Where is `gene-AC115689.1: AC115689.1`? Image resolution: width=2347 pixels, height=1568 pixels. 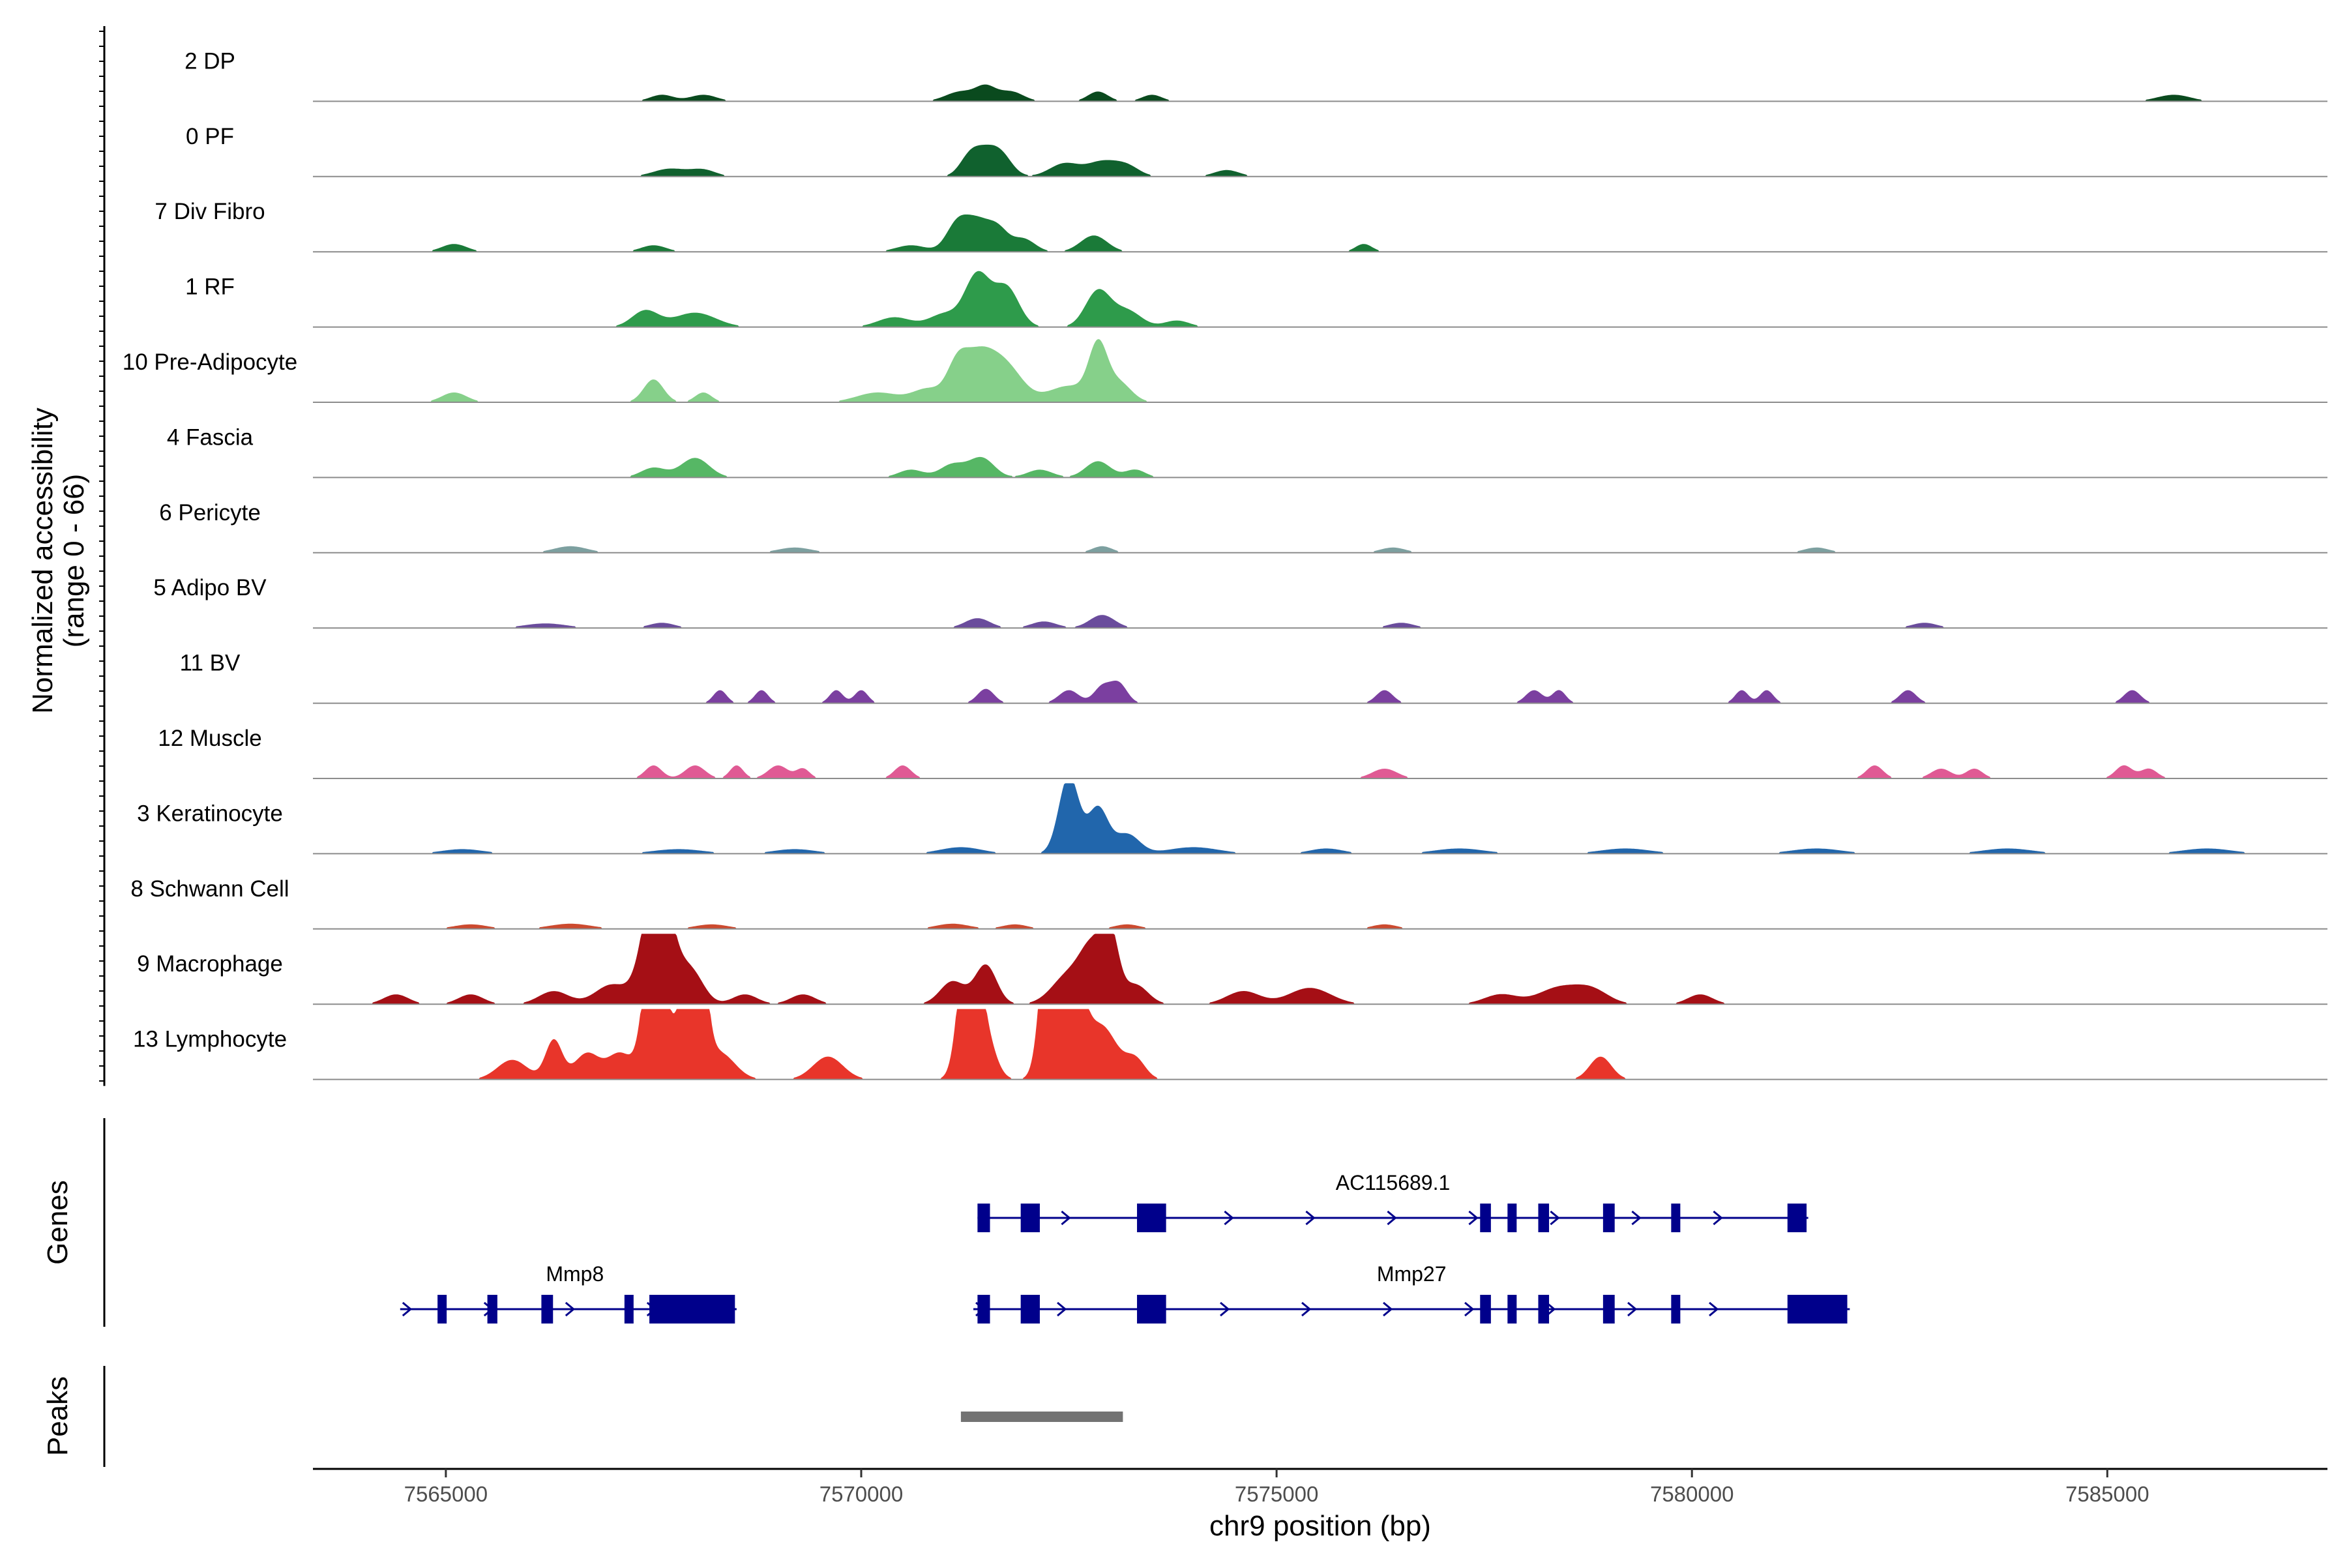
gene-AC115689.1: AC115689.1 is located at coordinates (1392, 1201).